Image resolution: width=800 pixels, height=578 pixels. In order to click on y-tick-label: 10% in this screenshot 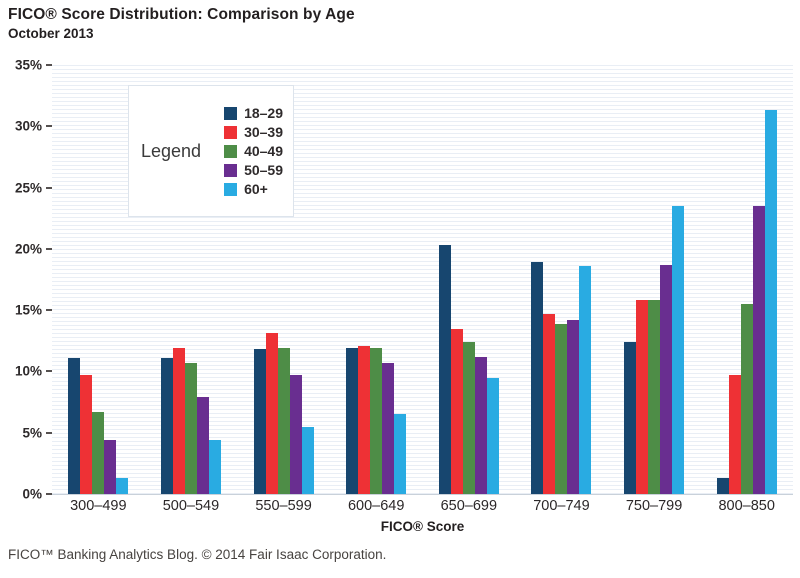, I will do `click(28, 371)`.